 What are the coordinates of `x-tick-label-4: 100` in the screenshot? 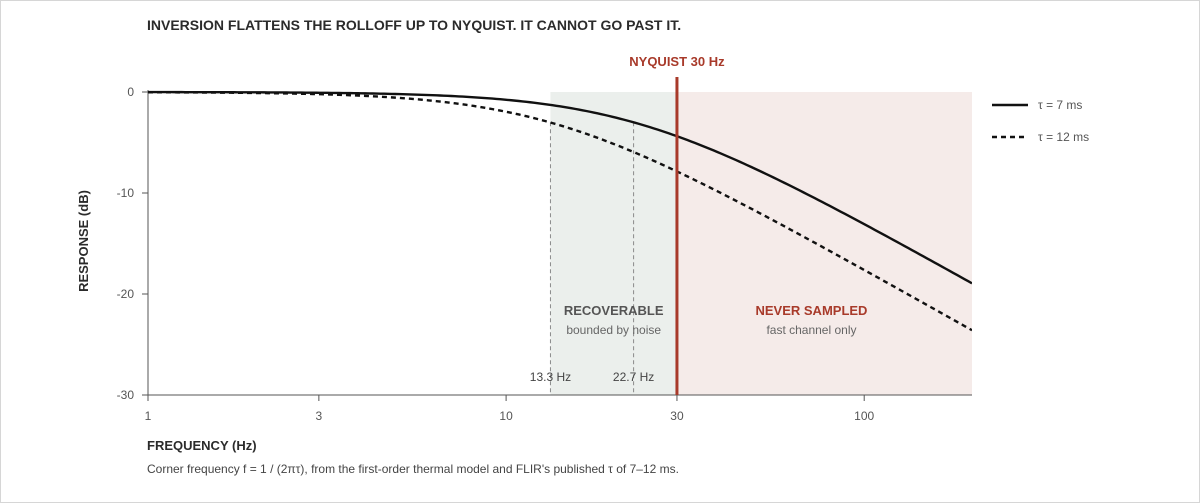 It's located at (864, 416).